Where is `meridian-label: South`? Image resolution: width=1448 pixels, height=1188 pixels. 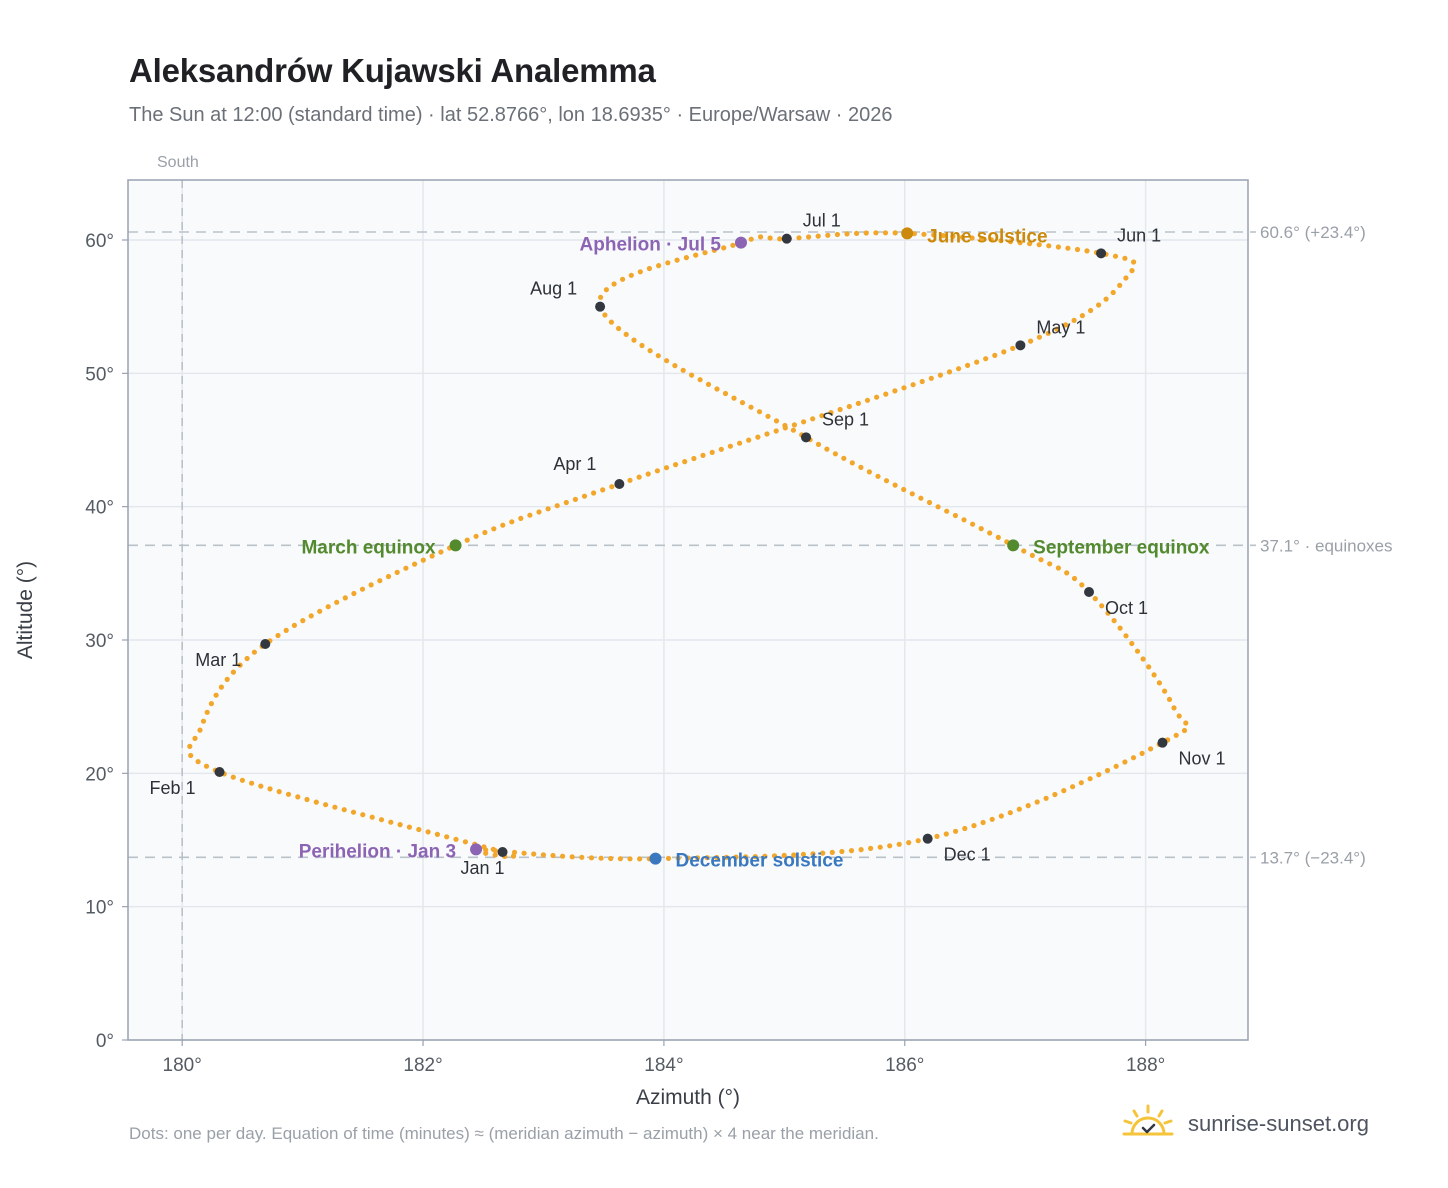
meridian-label: South is located at coordinates (178, 162).